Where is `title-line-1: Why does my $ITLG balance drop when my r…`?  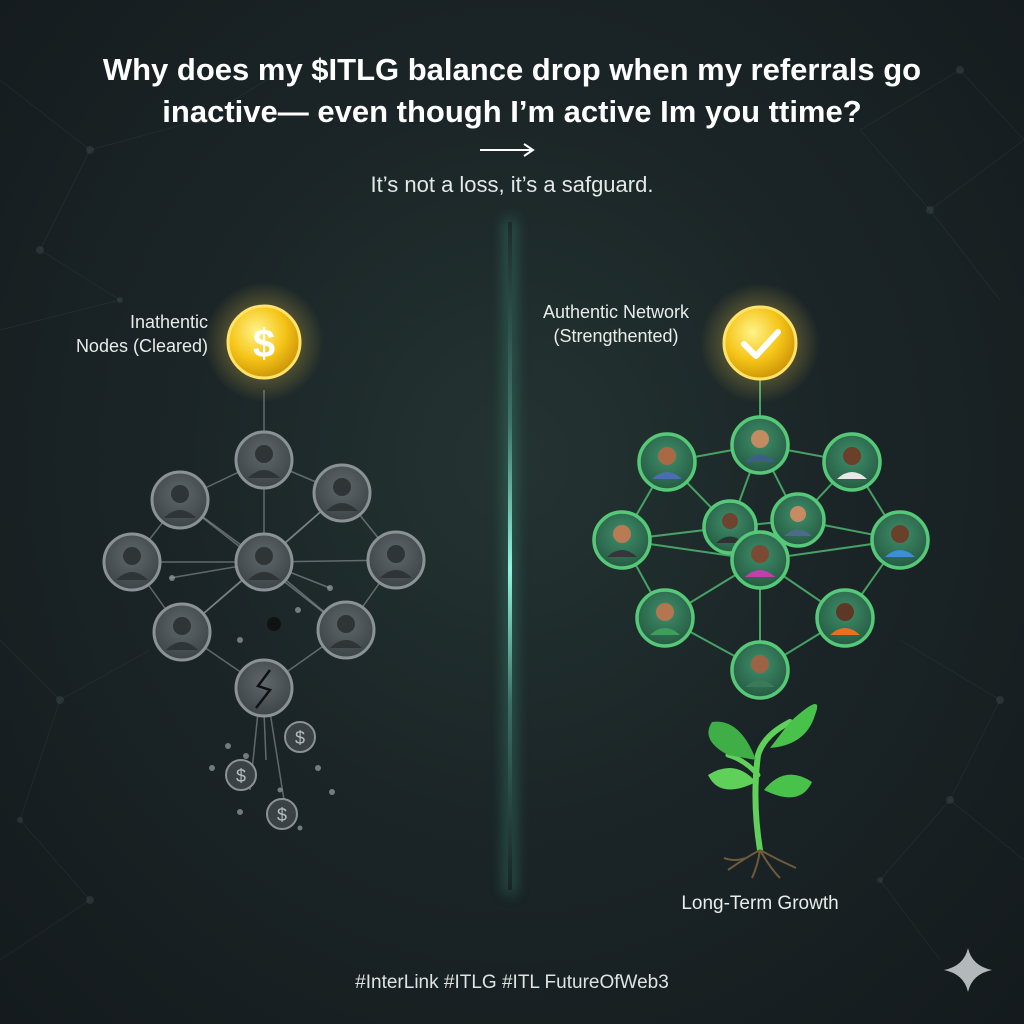
title-line-1: Why does my $ITLG balance drop when my r… is located at coordinates (512, 69).